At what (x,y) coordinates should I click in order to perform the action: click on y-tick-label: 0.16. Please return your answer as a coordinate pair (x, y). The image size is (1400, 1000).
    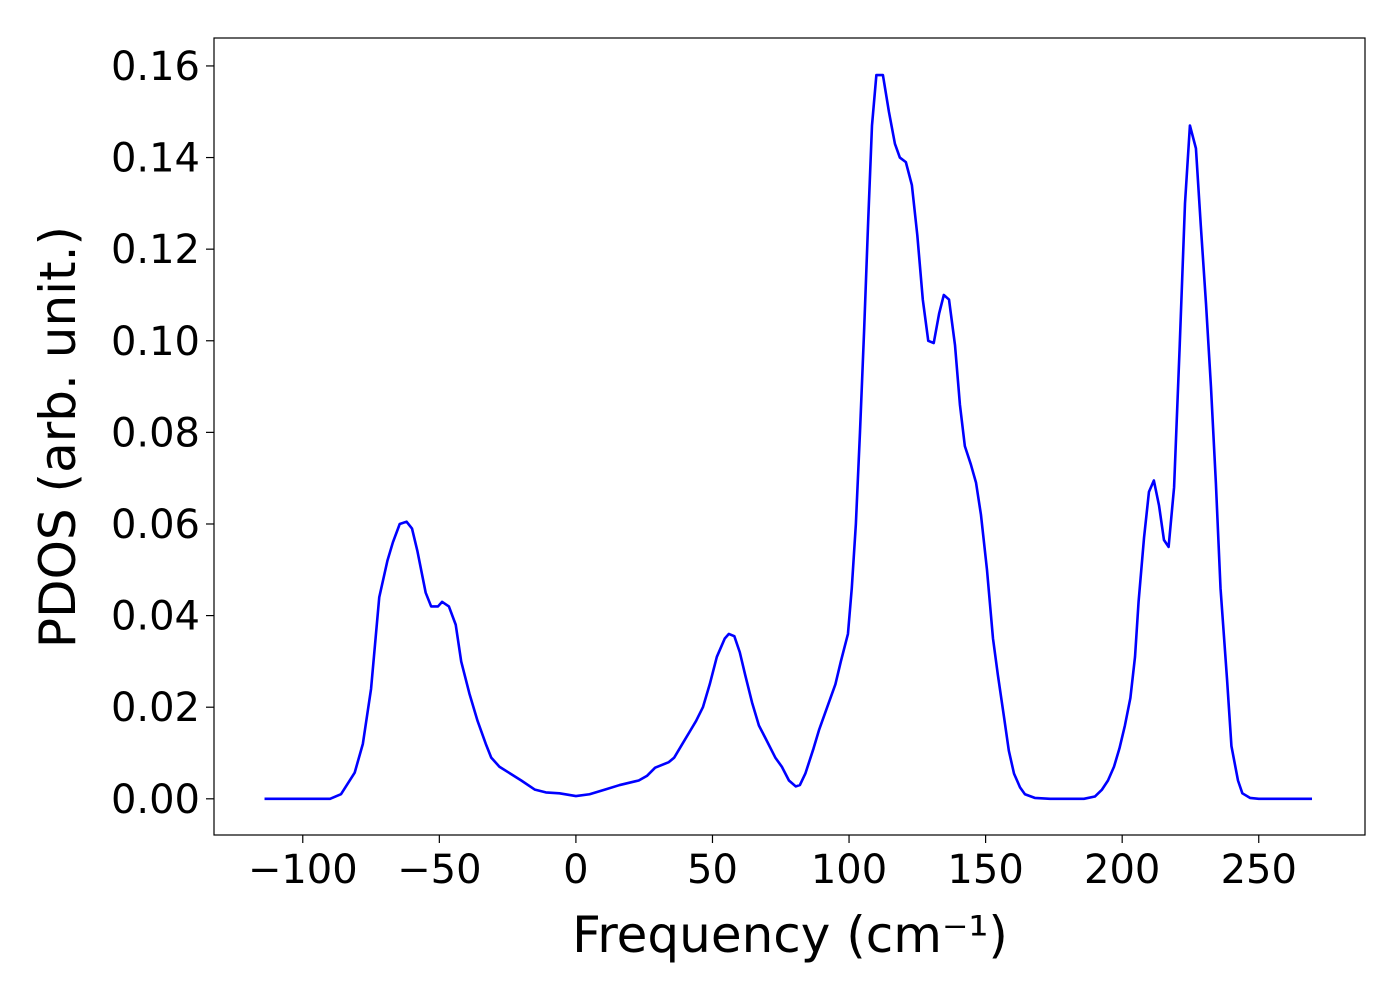
    Looking at the image, I should click on (155, 67).